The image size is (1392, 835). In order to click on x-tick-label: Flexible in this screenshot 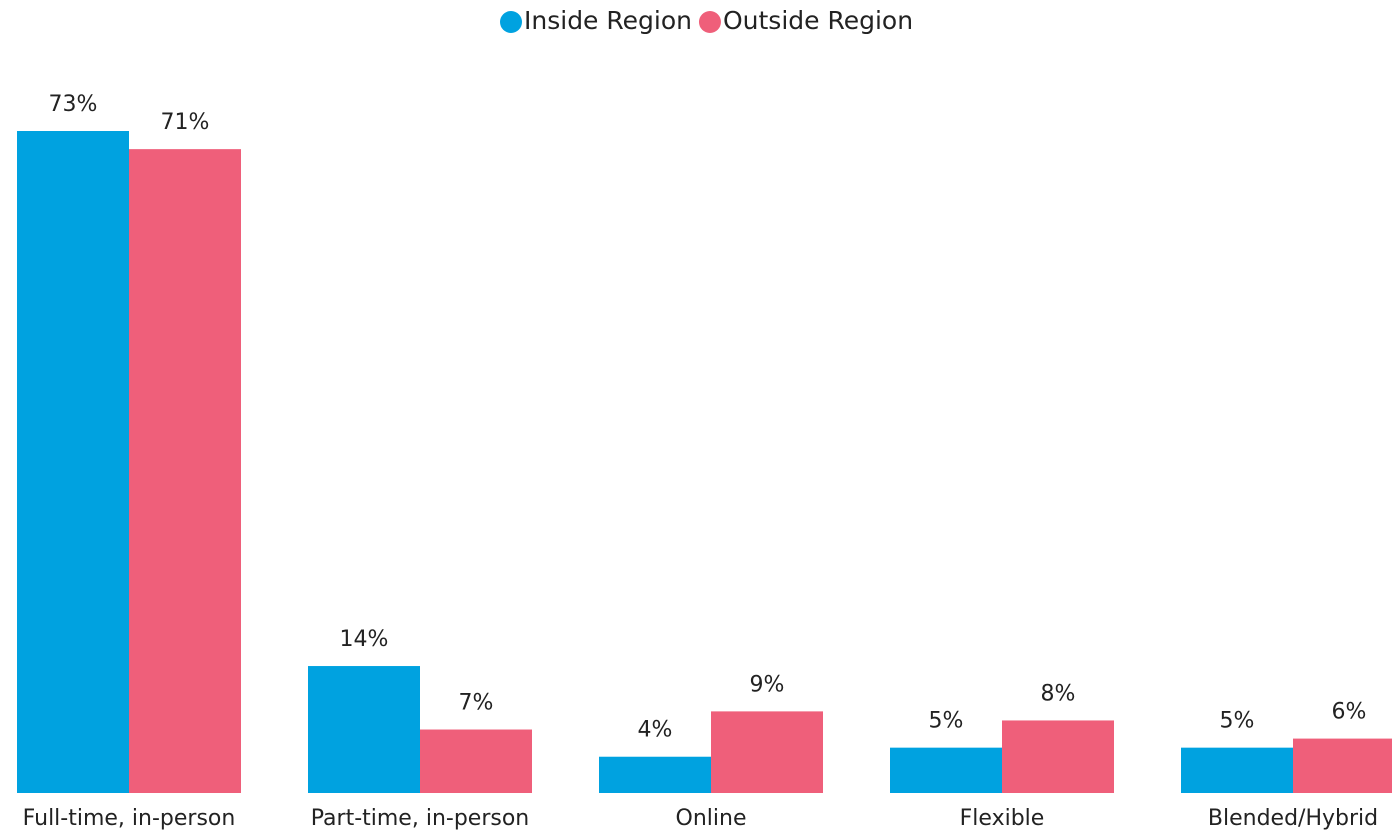, I will do `click(1002, 818)`.